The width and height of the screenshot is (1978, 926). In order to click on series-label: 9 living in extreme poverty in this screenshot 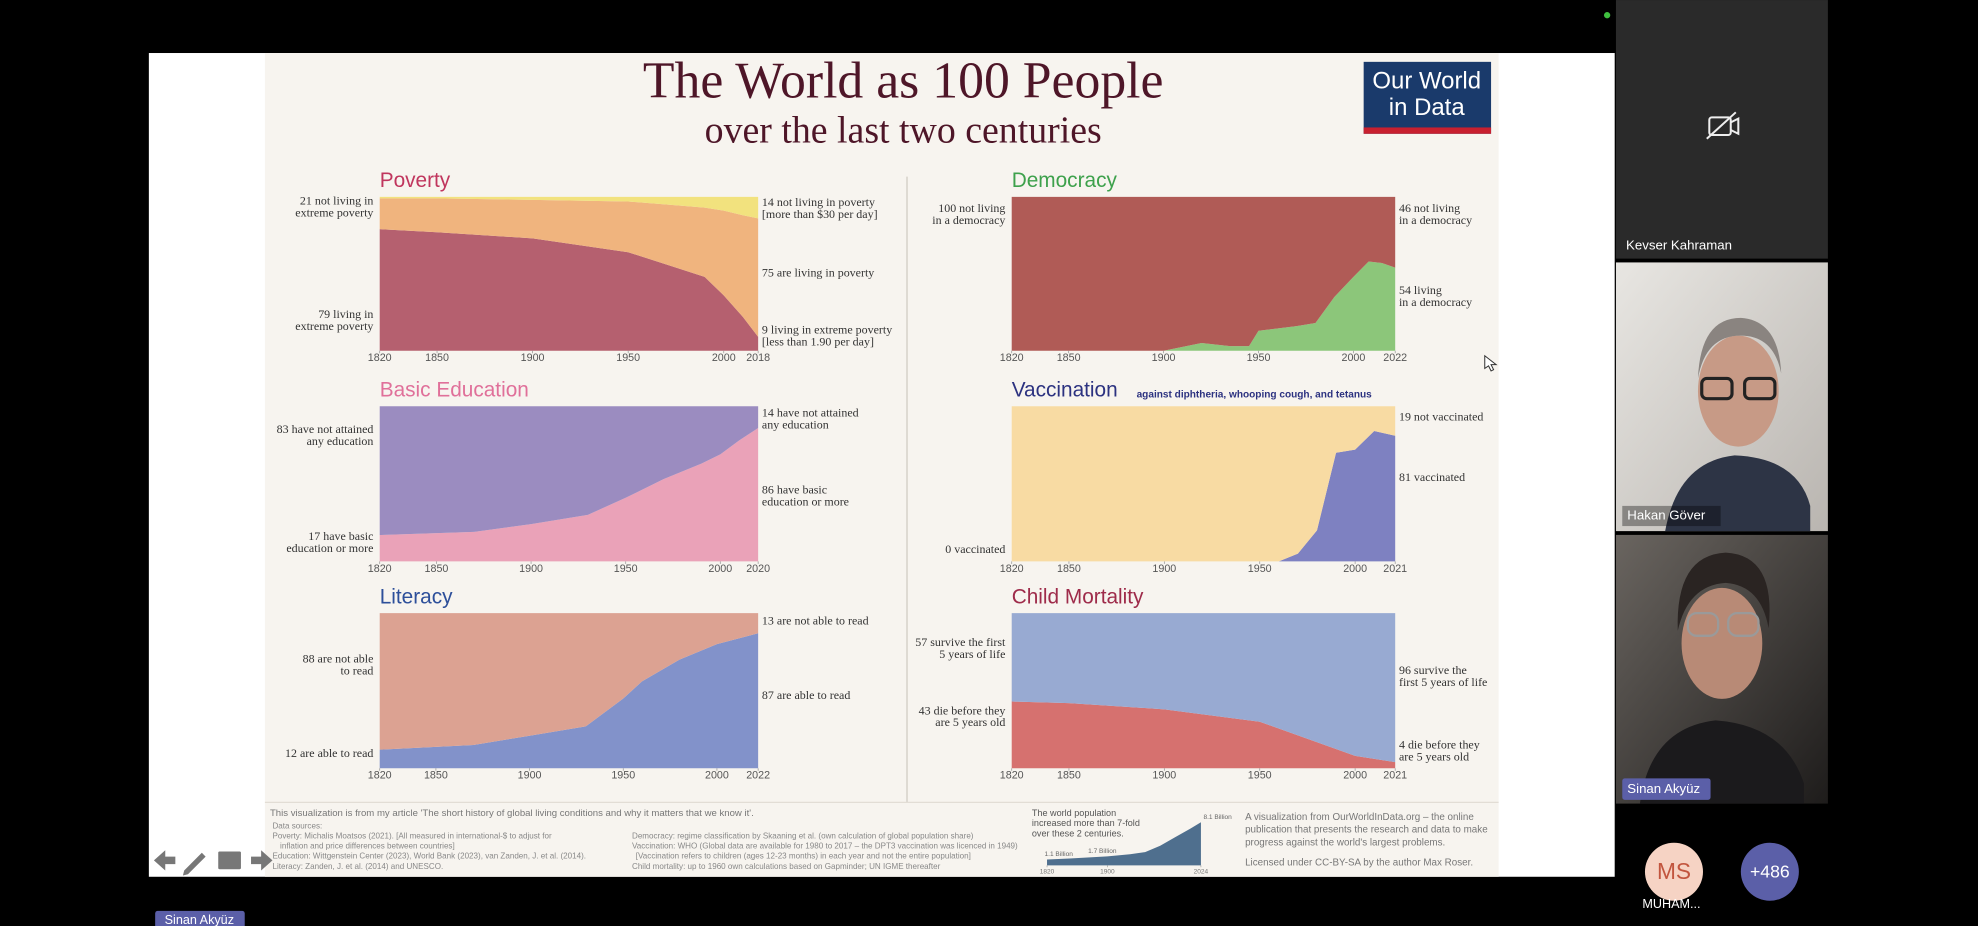, I will do `click(827, 329)`.